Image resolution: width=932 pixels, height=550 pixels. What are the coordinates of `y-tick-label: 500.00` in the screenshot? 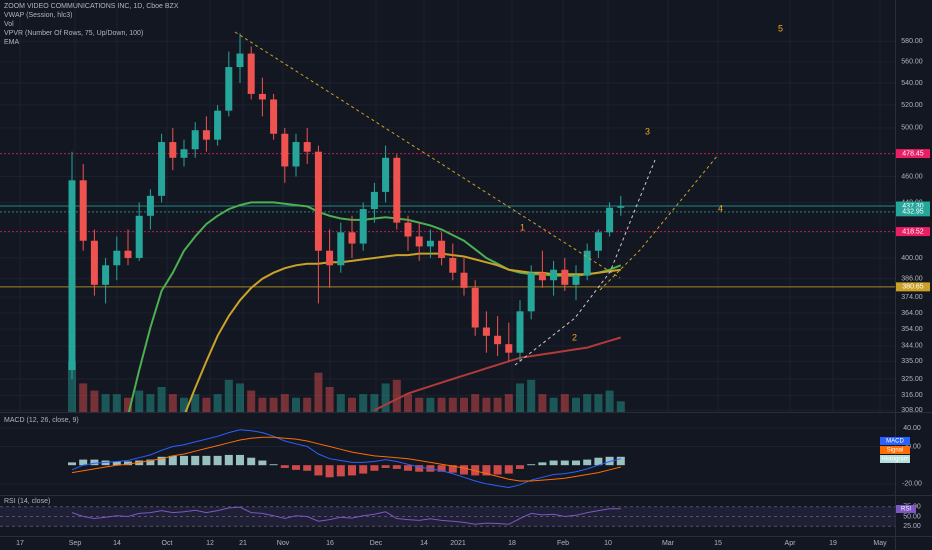 It's located at (912, 128).